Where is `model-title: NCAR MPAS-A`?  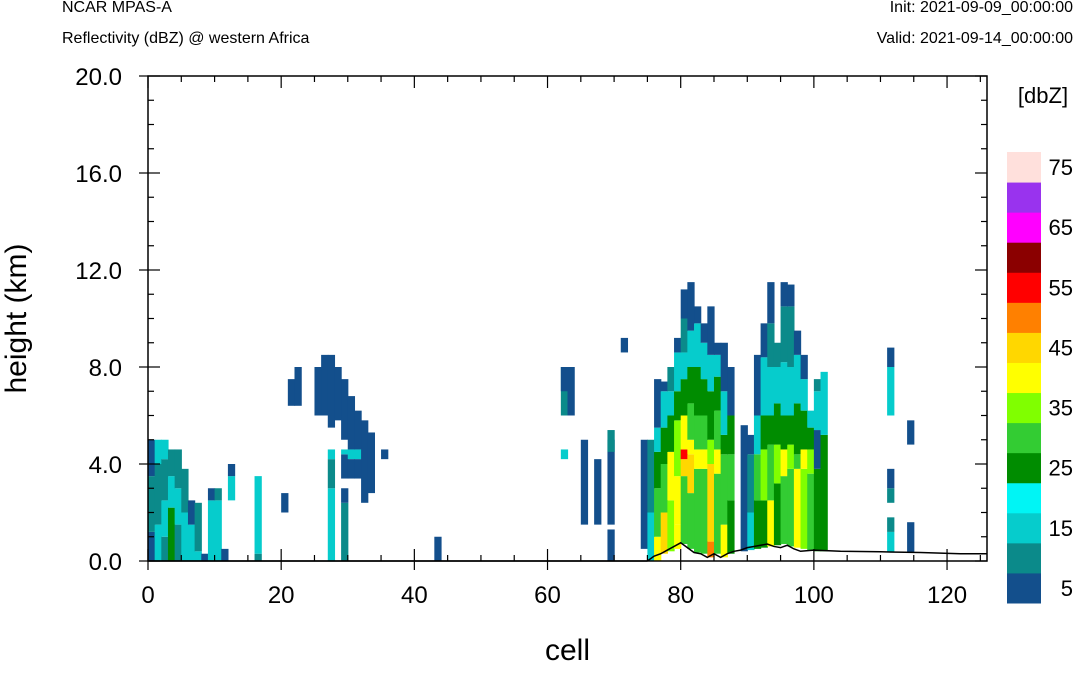
model-title: NCAR MPAS-A is located at coordinates (117, 8).